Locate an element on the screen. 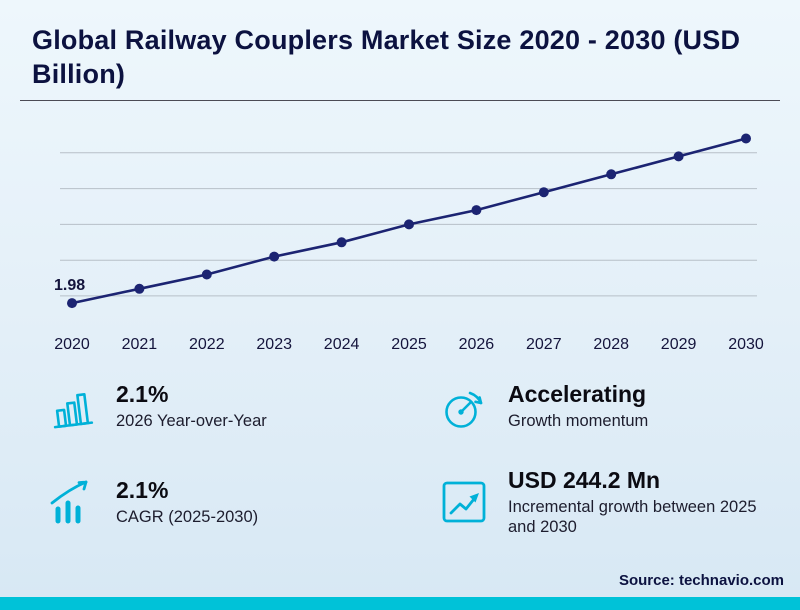  svg-text: 2020 is located at coordinates (72, 344).